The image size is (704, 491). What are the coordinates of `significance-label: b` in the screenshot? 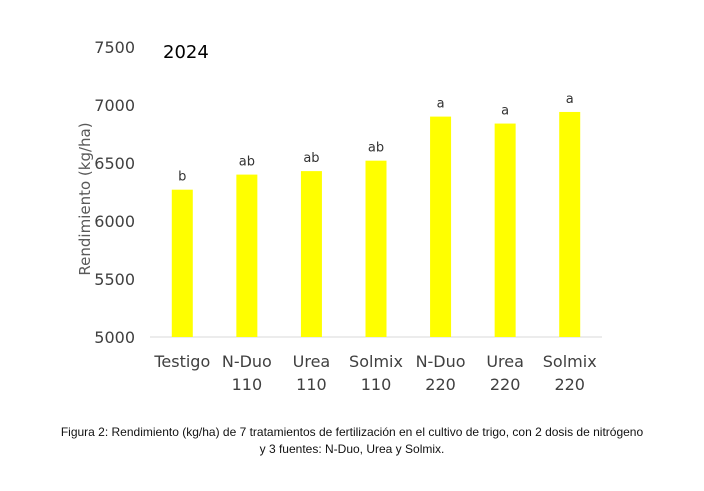 It's located at (182, 177).